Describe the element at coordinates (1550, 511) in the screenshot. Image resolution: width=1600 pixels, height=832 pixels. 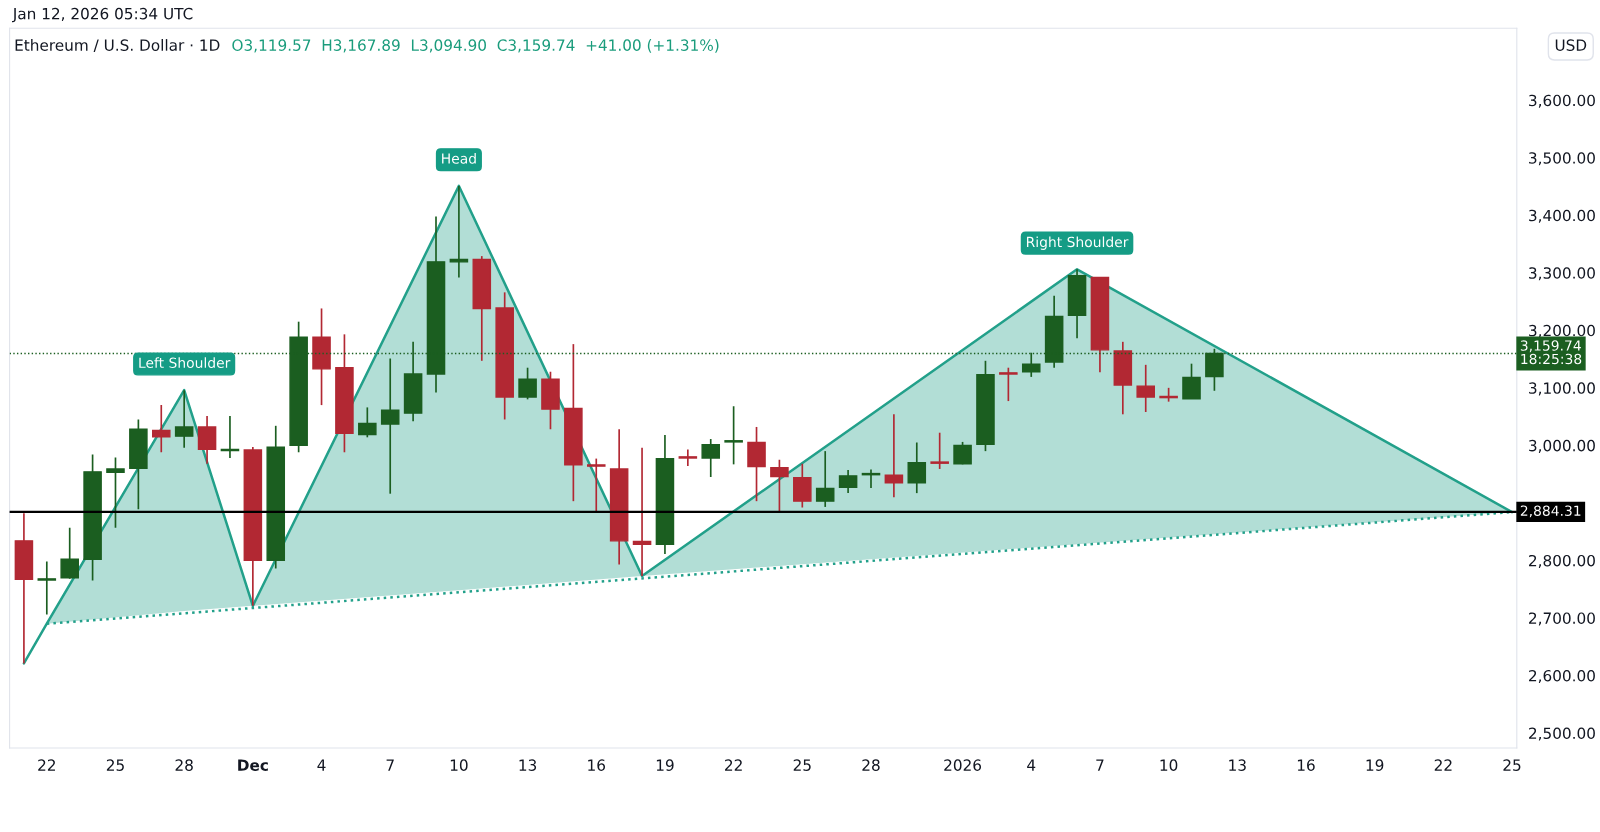
I see `ref-line-label: 2,884.31` at that location.